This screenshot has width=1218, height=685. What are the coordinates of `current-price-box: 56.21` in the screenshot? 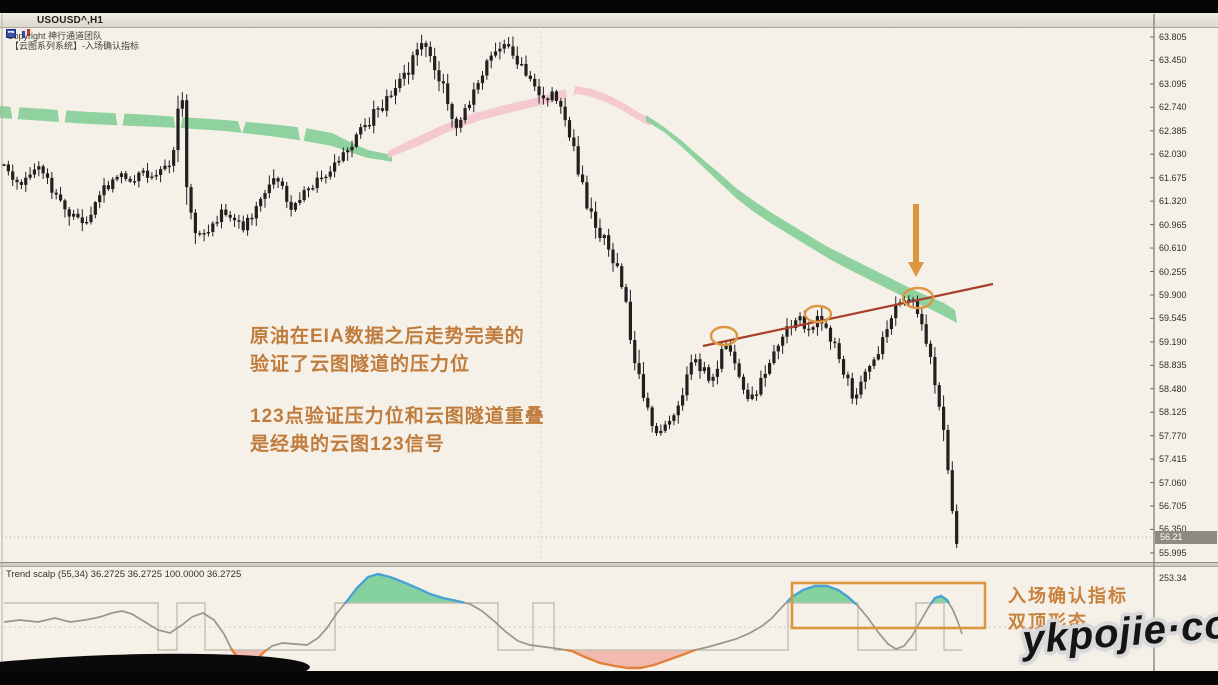 It's located at (1186, 537).